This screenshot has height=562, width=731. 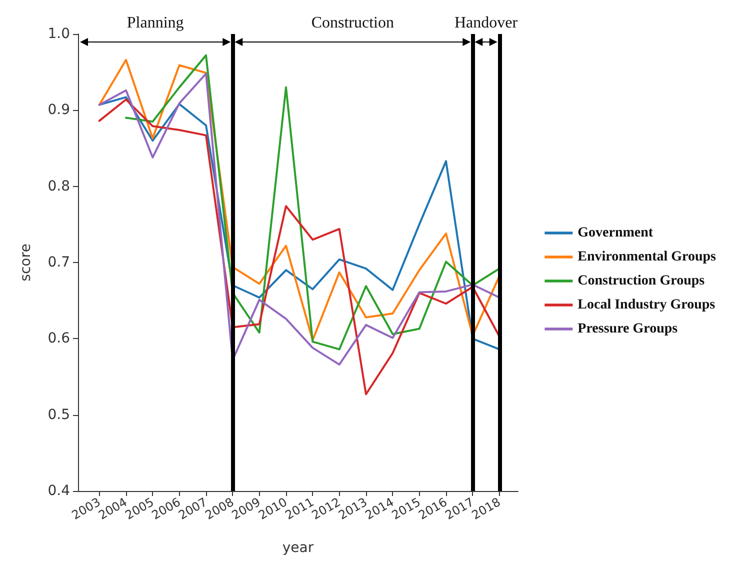 What do you see at coordinates (59, 338) in the screenshot?
I see `y-tick-label: 0.6` at bounding box center [59, 338].